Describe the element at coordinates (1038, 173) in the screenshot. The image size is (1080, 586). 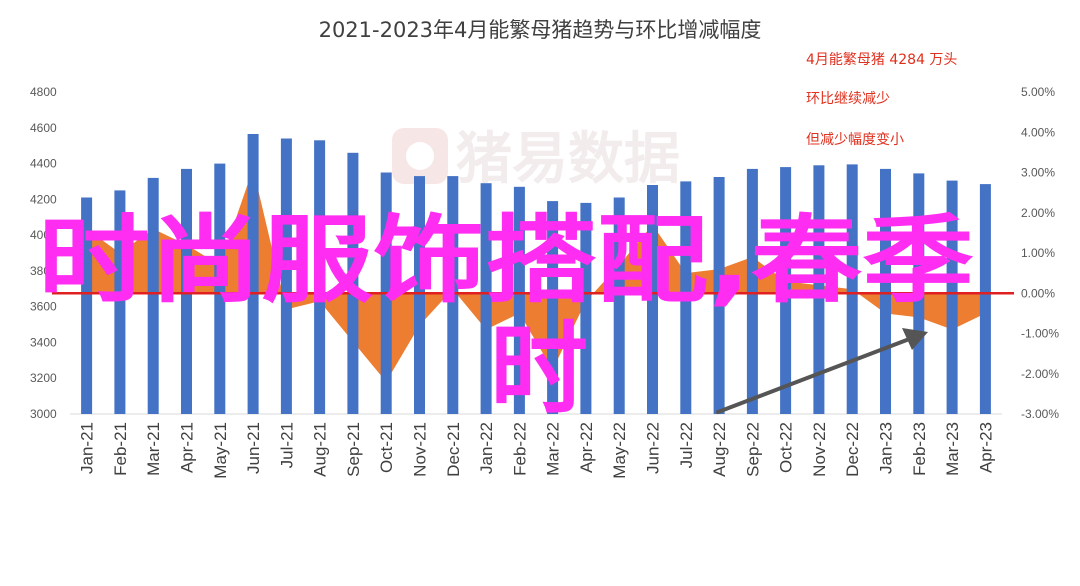
I see `right-tick-label: 3.00%` at that location.